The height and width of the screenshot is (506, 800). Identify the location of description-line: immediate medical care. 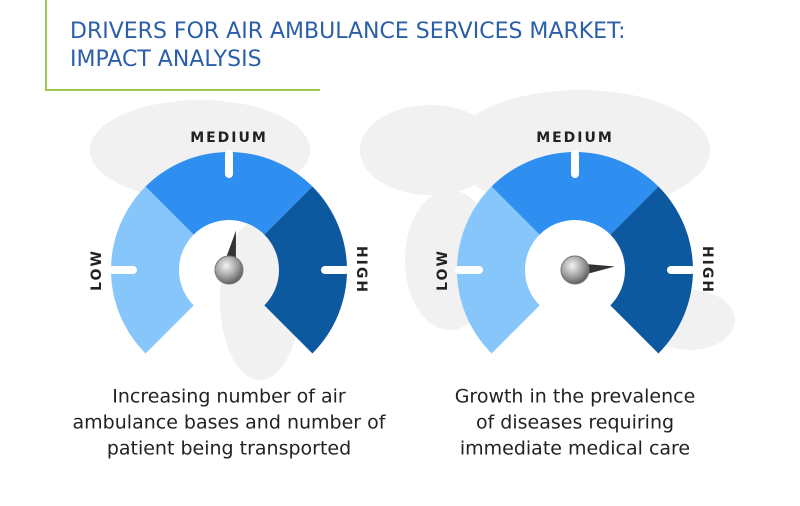
(575, 449).